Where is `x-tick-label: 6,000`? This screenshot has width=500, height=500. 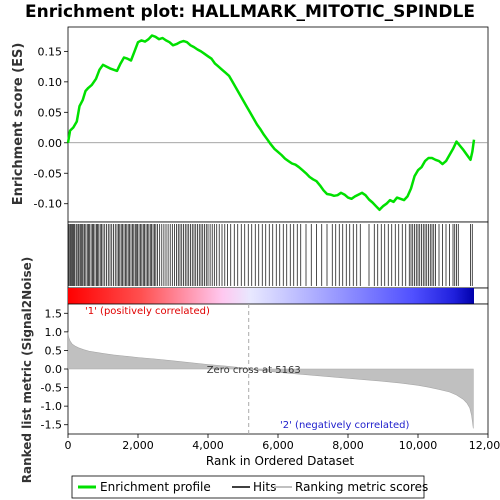 x-tick-label: 6,000 is located at coordinates (278, 445).